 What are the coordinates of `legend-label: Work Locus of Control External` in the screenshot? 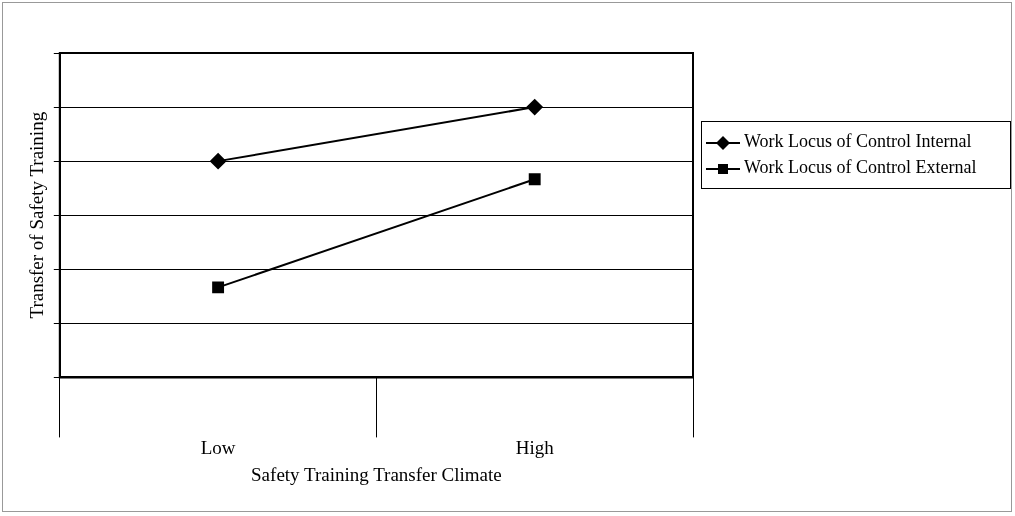 It's located at (860, 167).